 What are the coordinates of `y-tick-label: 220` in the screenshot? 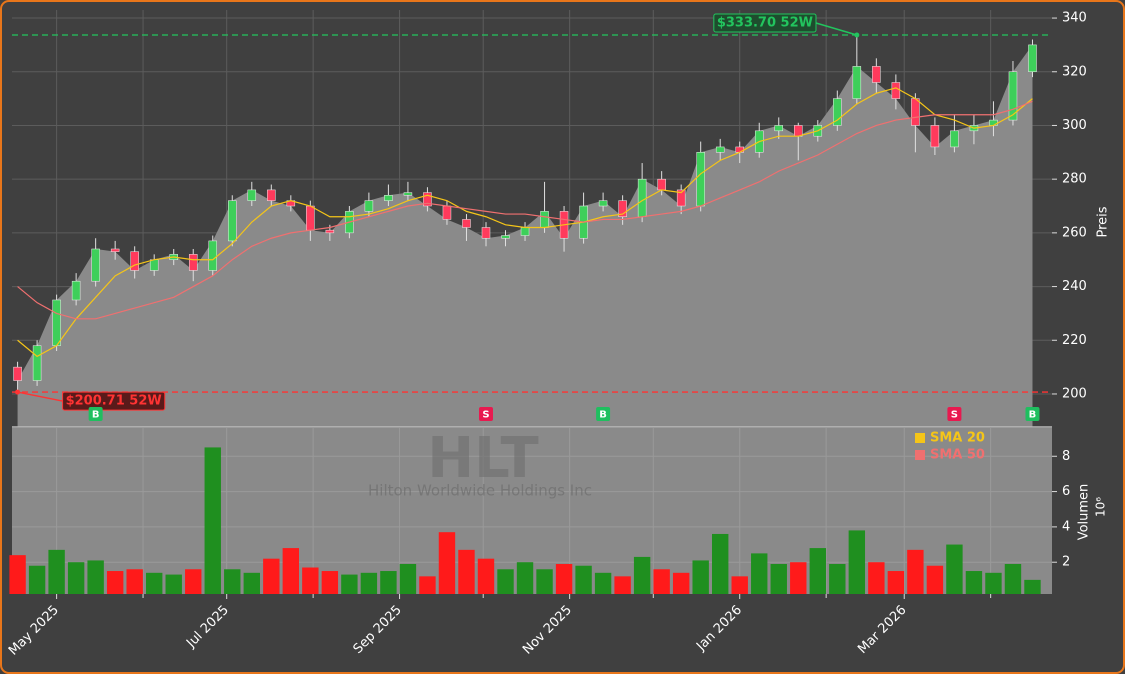 It's located at (1074, 340).